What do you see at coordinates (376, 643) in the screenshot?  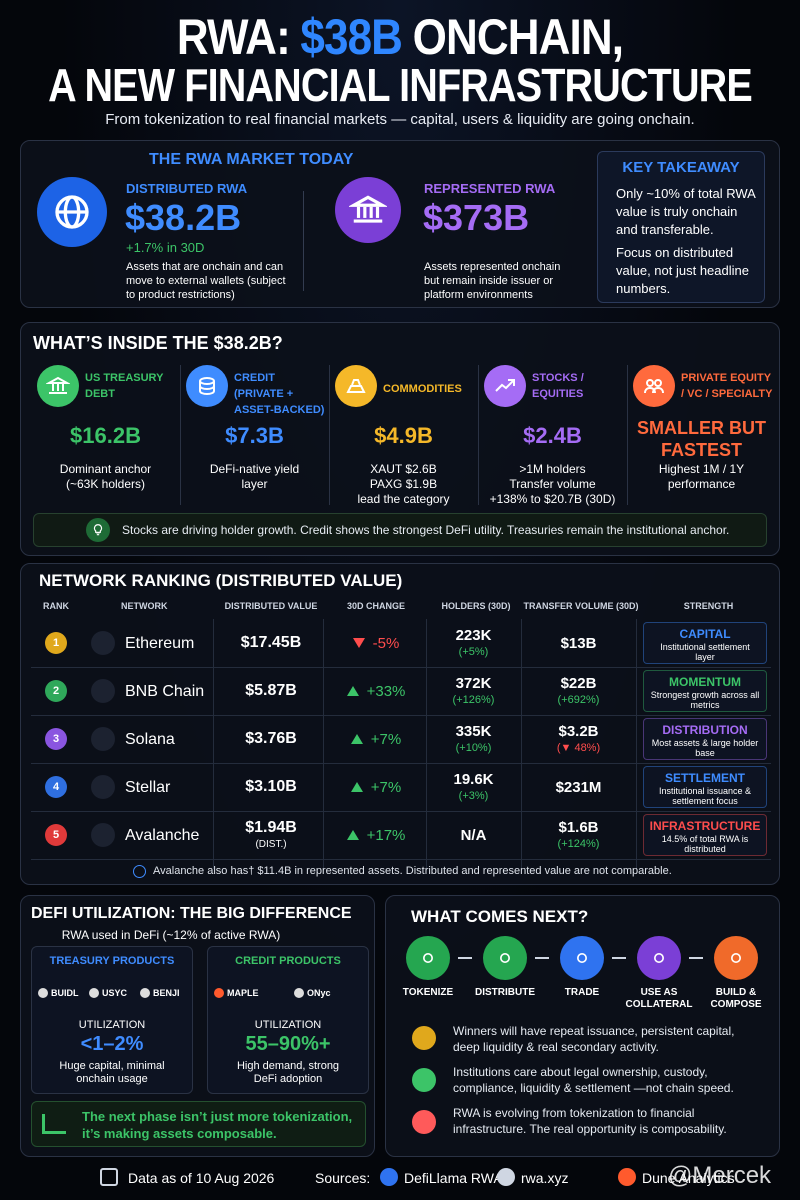 I see `change: -5%` at bounding box center [376, 643].